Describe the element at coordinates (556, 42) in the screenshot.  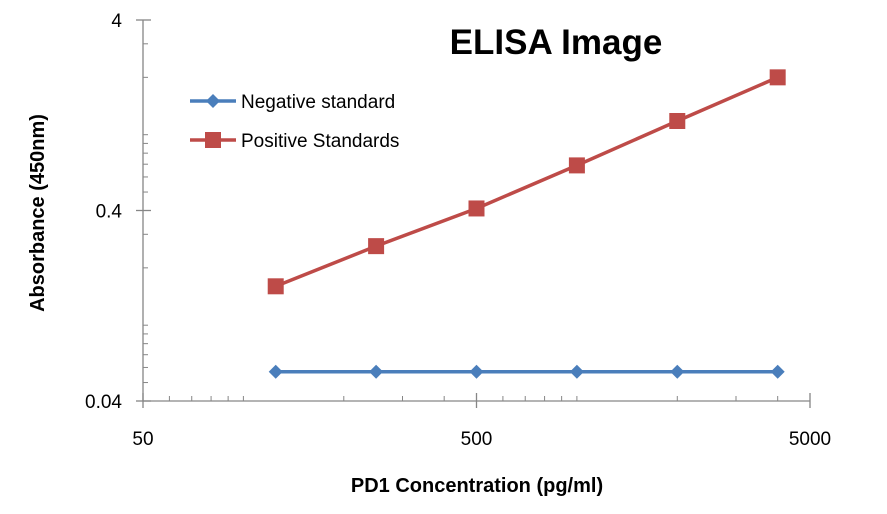
I see `chart-title: ELISA Image` at that location.